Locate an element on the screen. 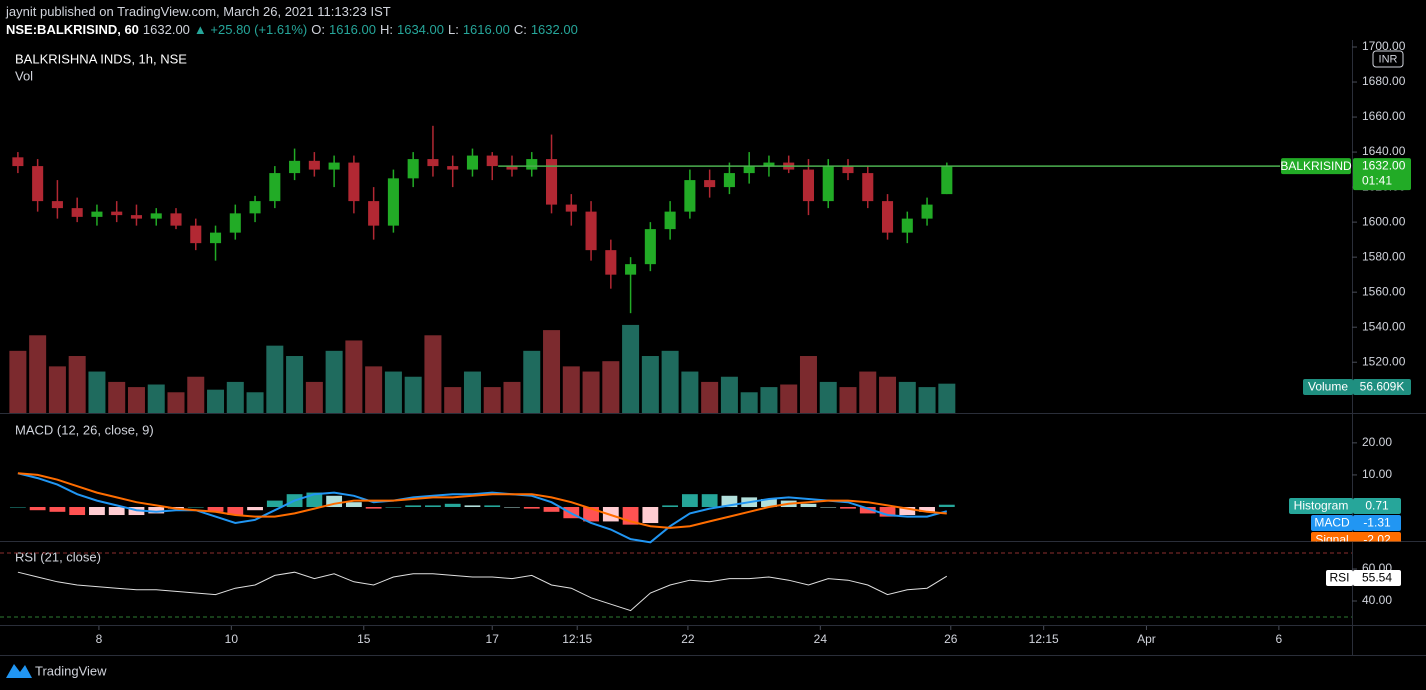  logo-icon is located at coordinates (19, 671).